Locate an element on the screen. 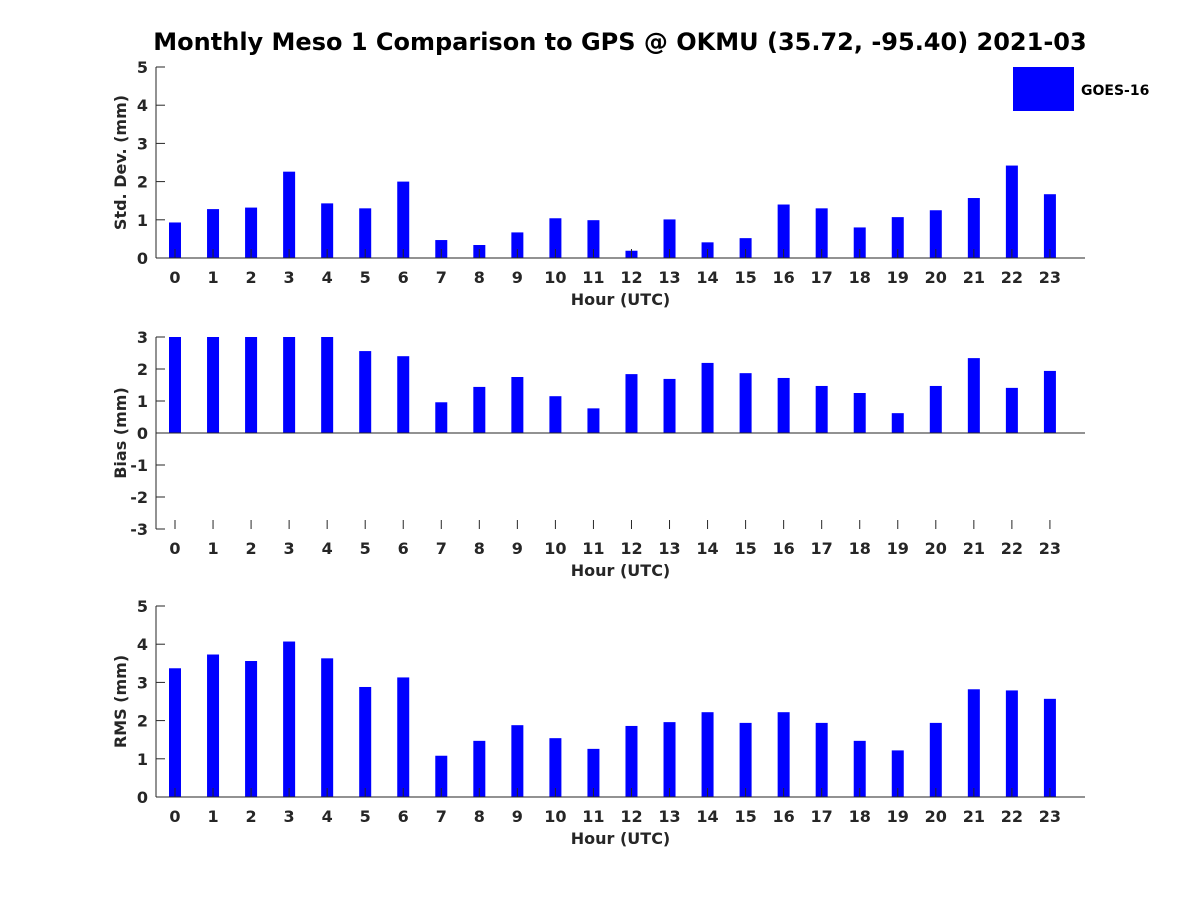 Image resolution: width=1200 pixels, height=900 pixels. bar-p1-h11 is located at coordinates (593, 239).